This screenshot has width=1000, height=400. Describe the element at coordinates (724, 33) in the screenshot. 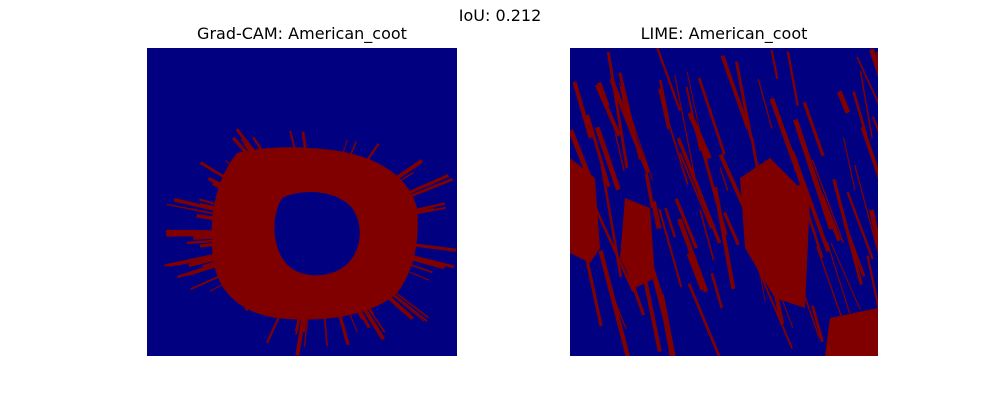

I see `lime-title: LIME: American_coot` at that location.